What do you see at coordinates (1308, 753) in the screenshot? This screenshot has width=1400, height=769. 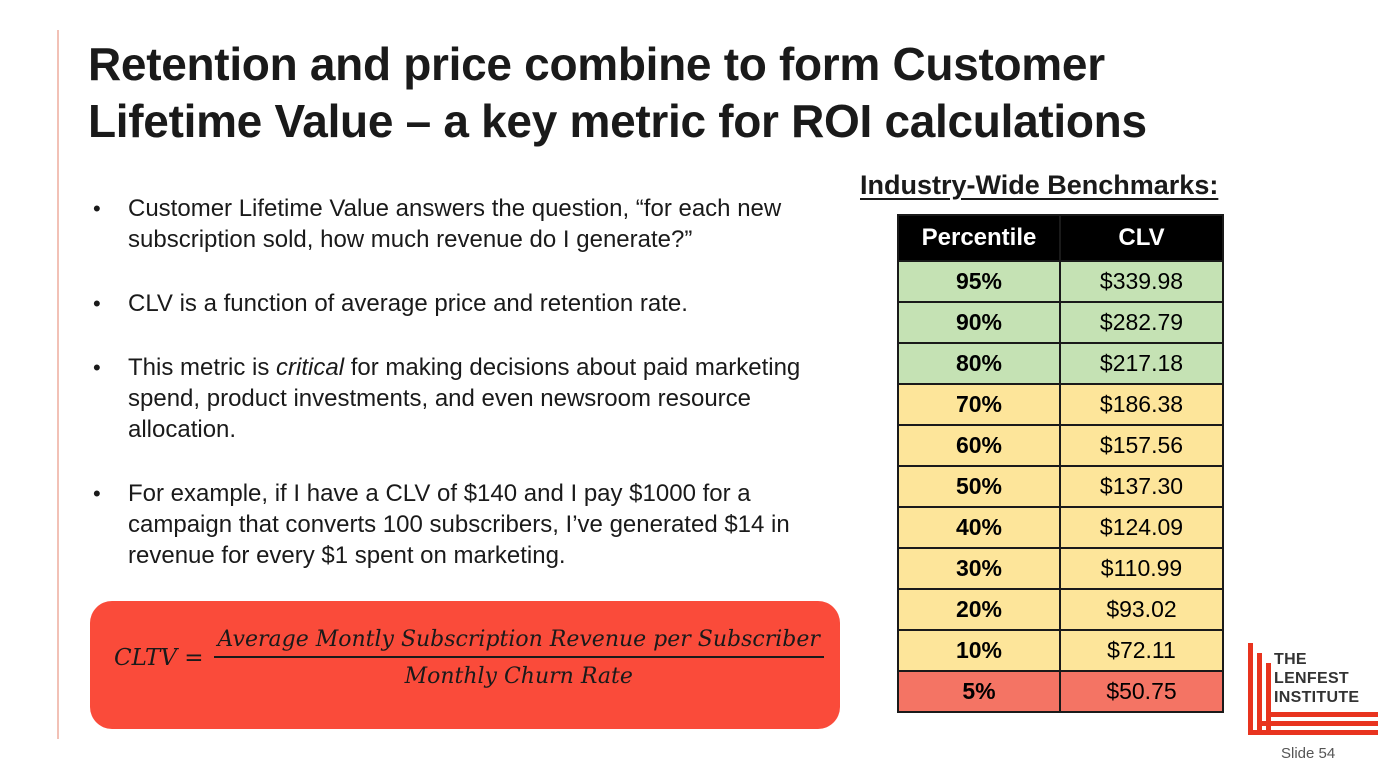 I see `slide-number: Slide 54` at bounding box center [1308, 753].